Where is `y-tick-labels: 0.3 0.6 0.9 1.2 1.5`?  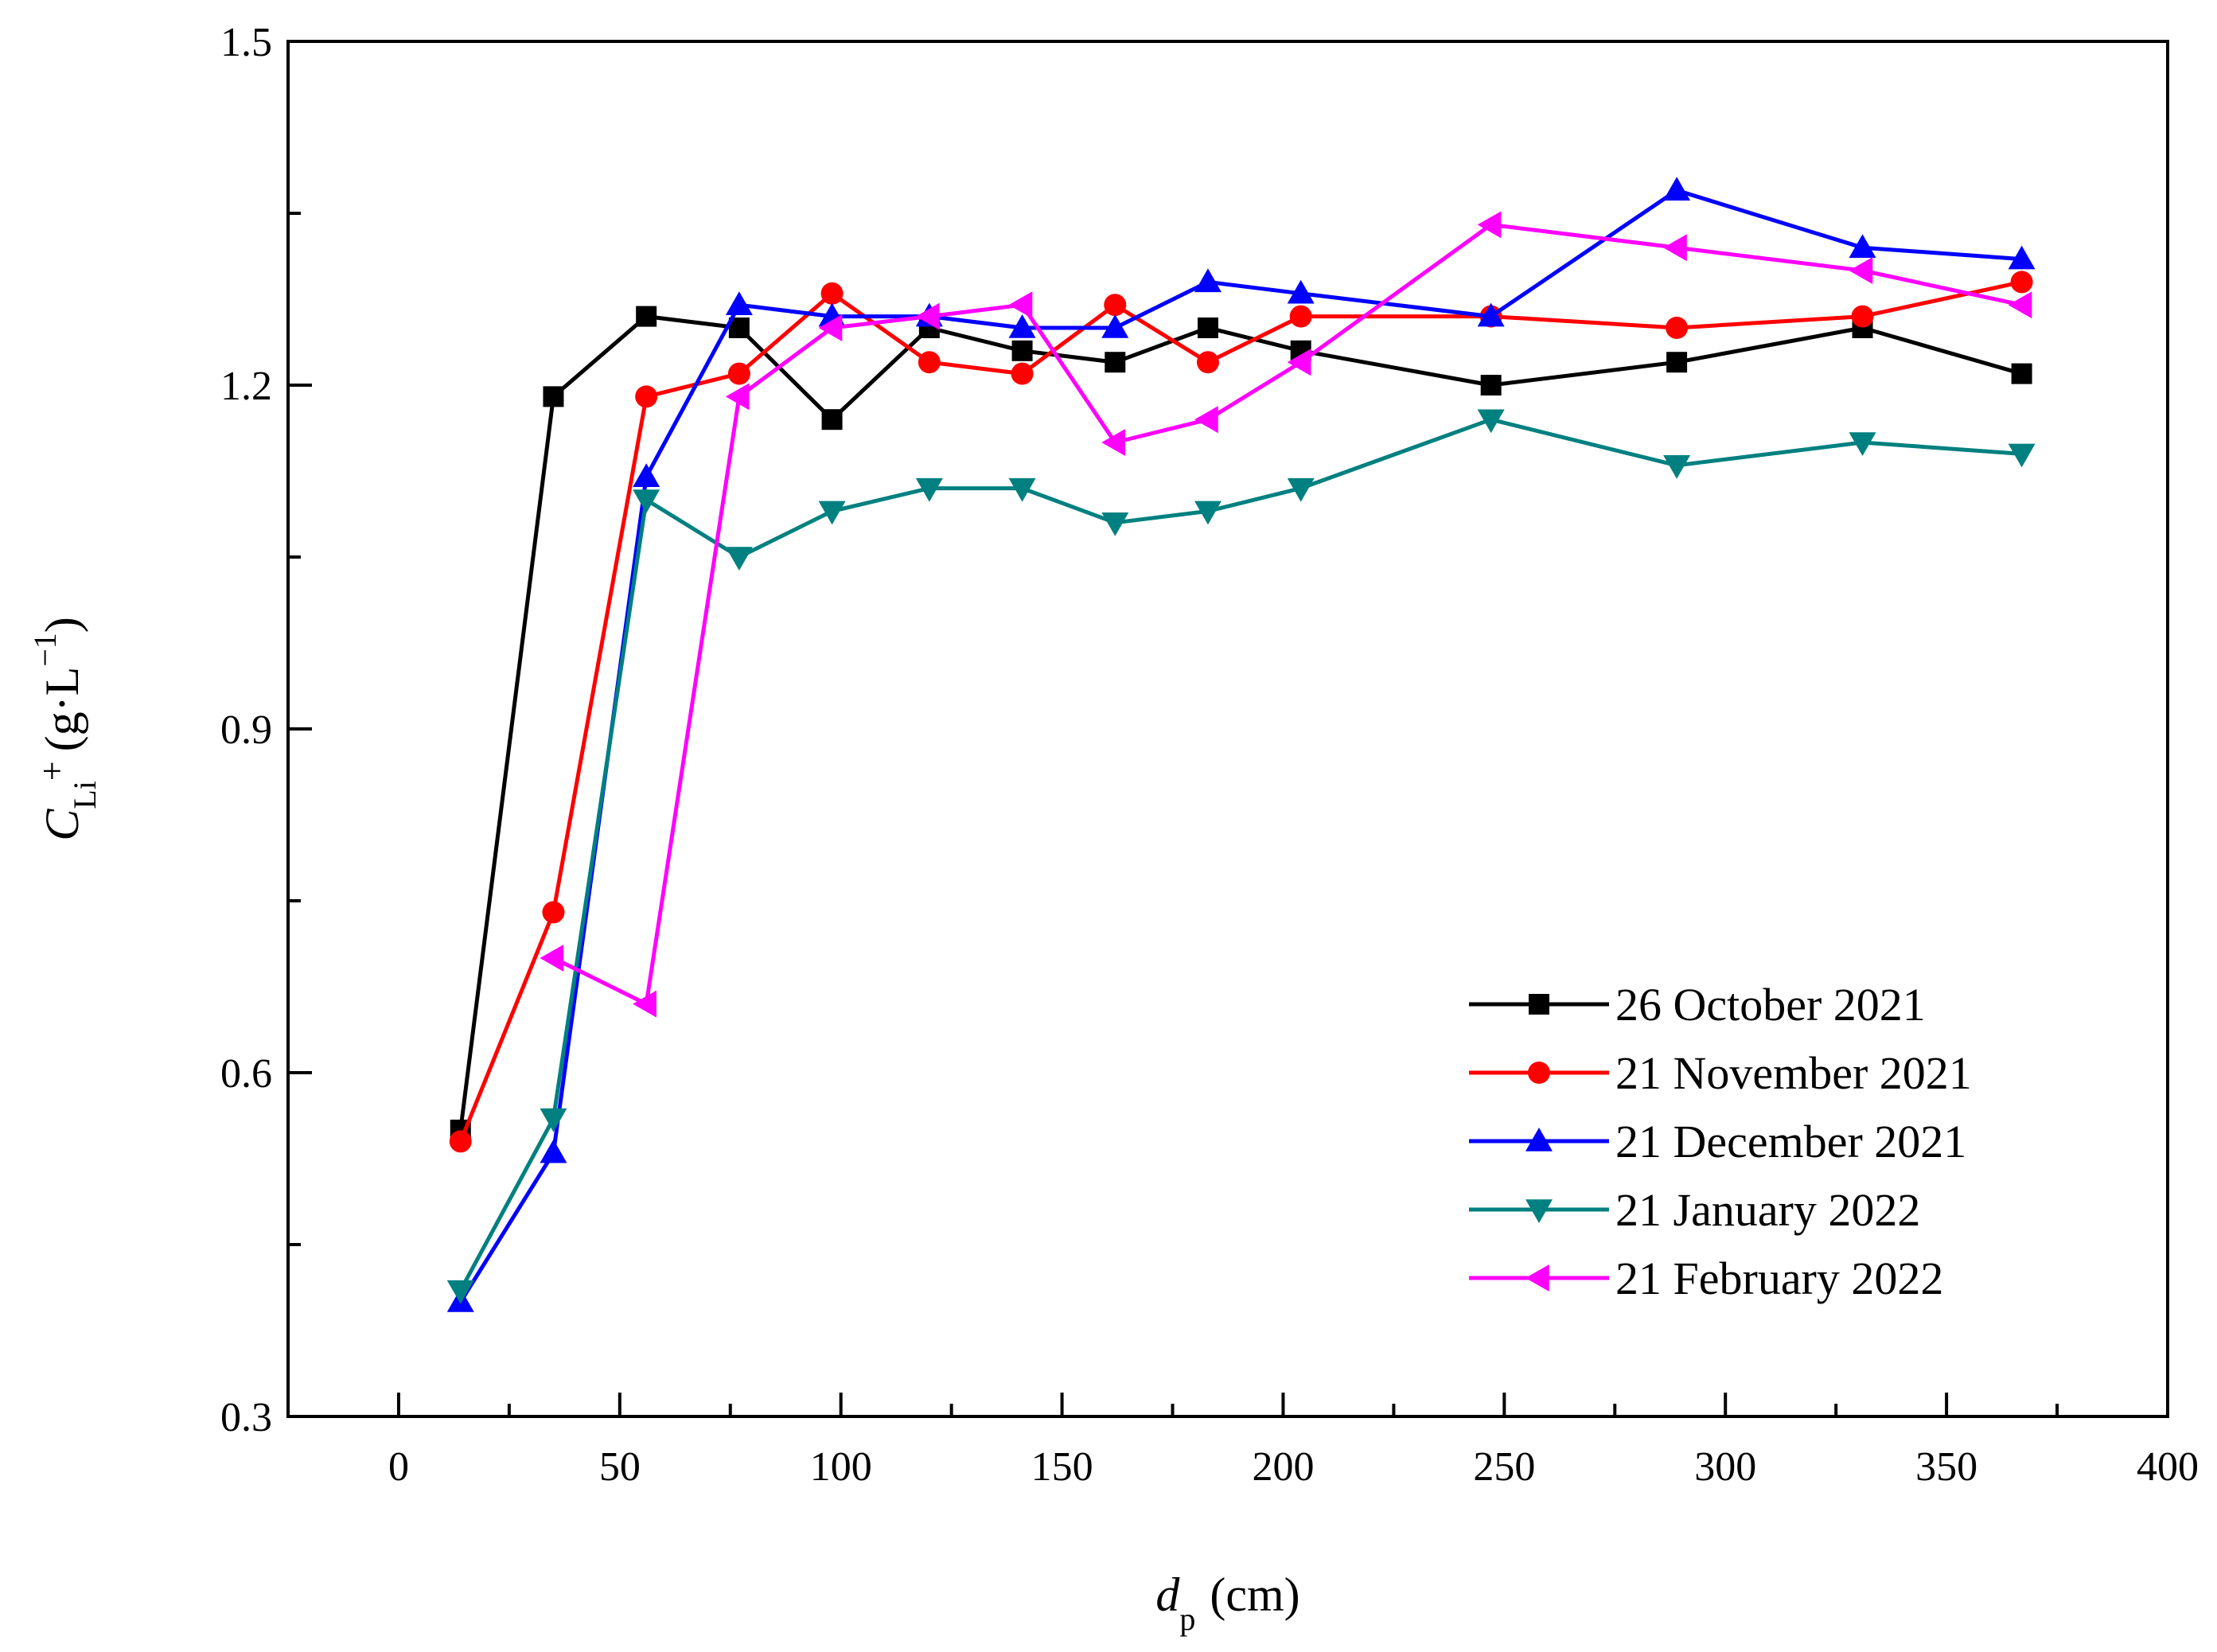
y-tick-labels: 0.3 0.6 0.9 1.2 1.5 is located at coordinates (246, 730).